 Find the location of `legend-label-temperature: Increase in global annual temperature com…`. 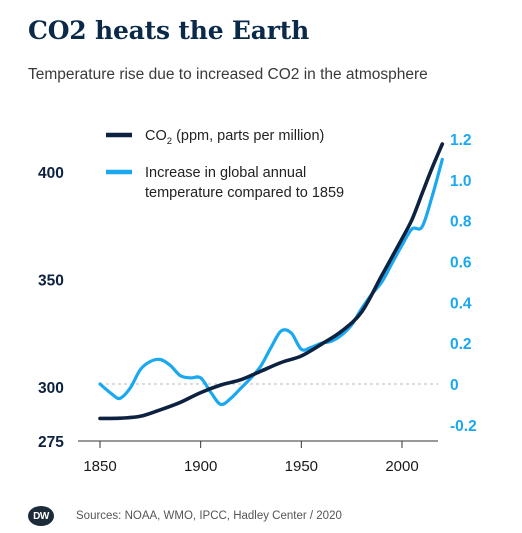

legend-label-temperature: Increase in global annual temperature com… is located at coordinates (244, 183).